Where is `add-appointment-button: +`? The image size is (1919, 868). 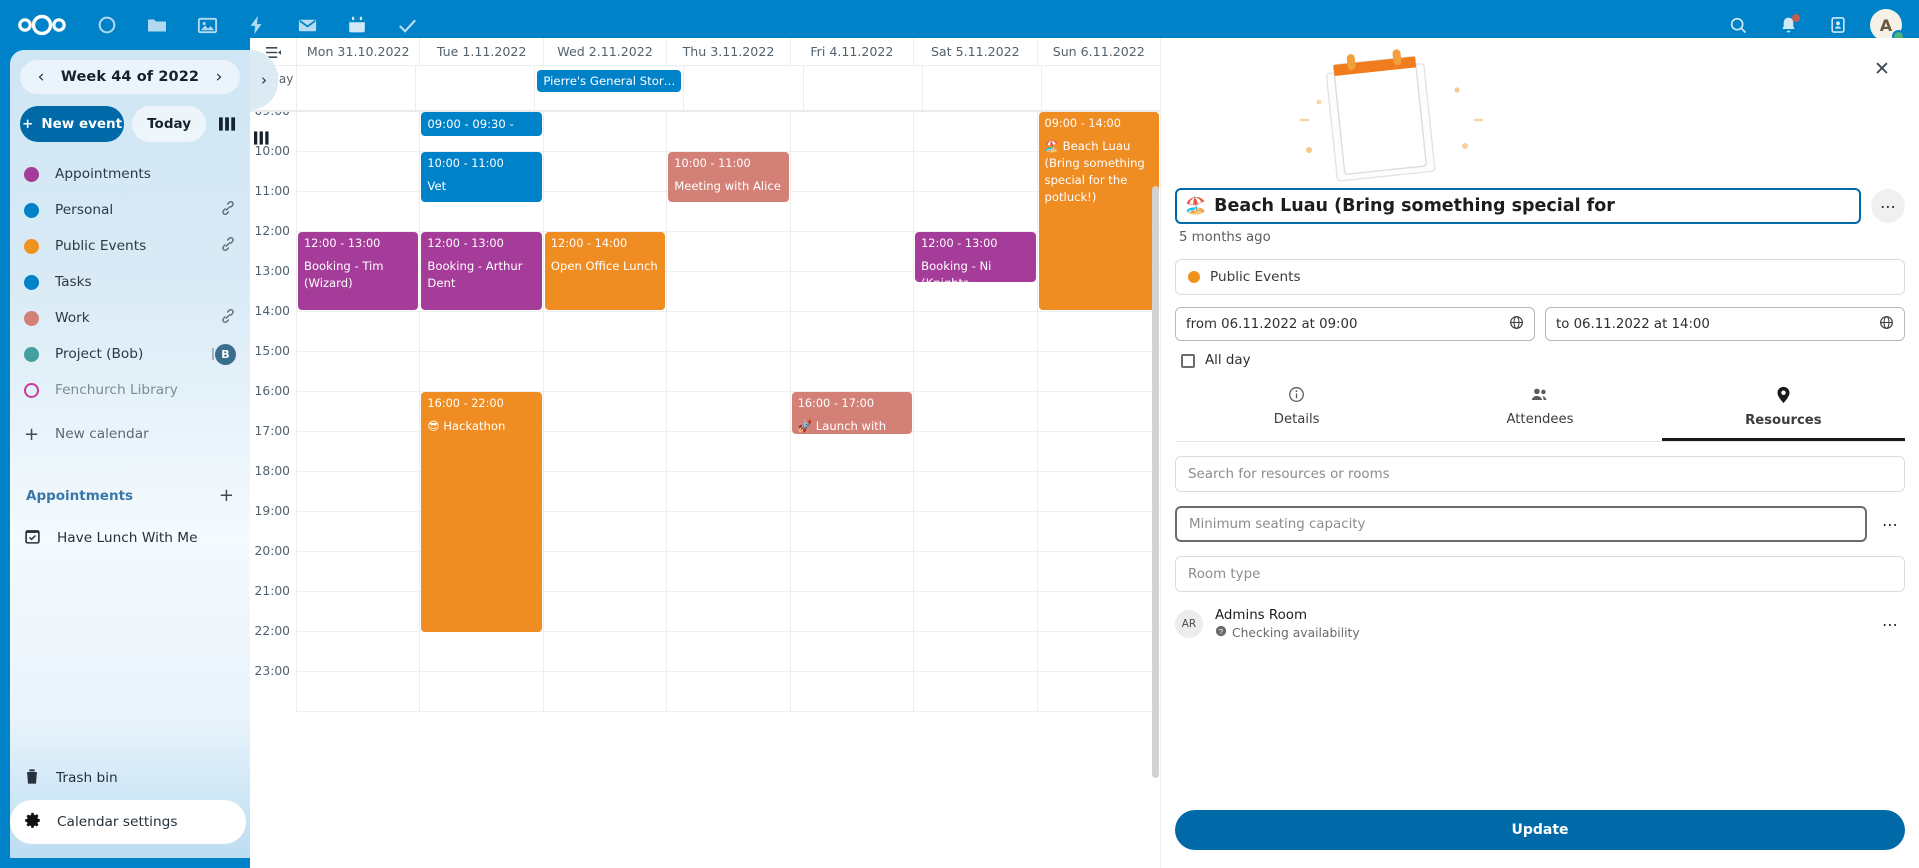 add-appointment-button: + is located at coordinates (226, 495).